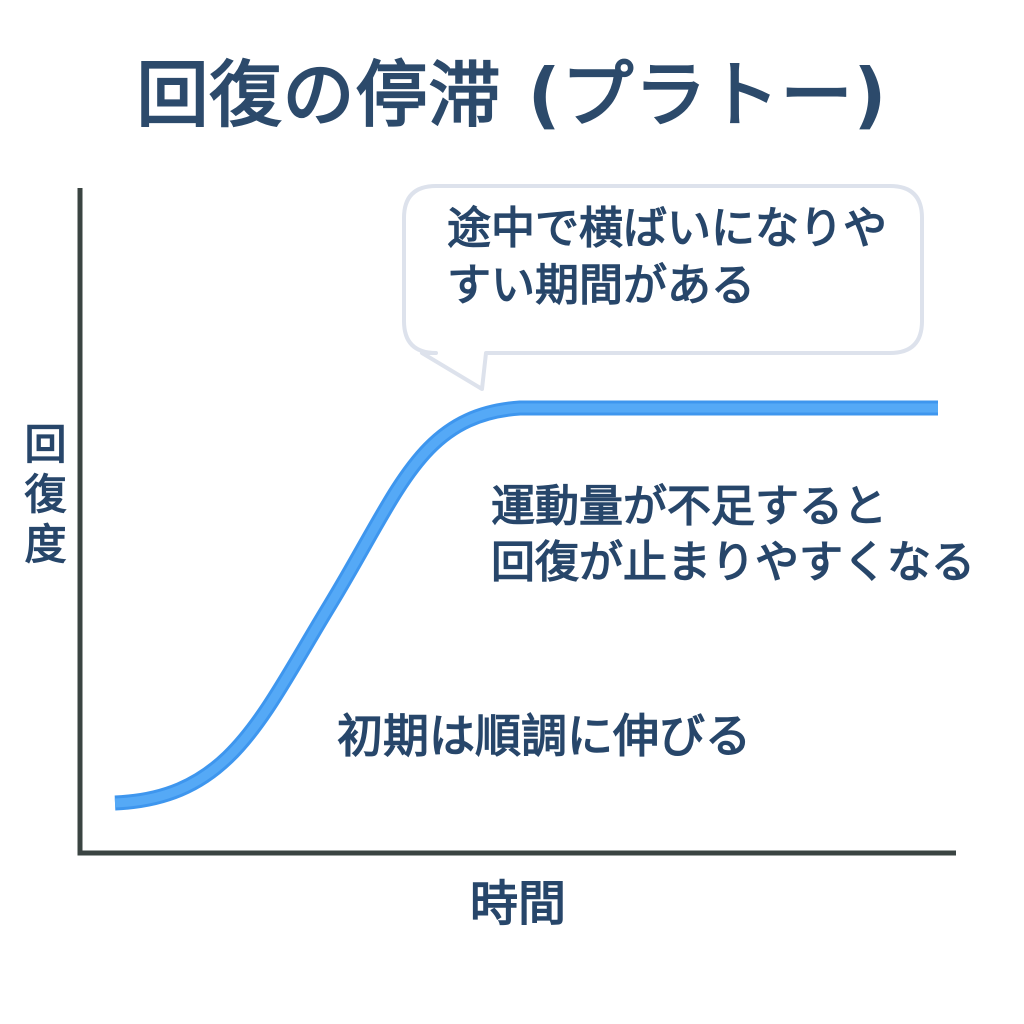 The height and width of the screenshot is (1024, 1024). What do you see at coordinates (689, 506) in the screenshot?
I see `annotation-plateau-cause-line-1: 運動量が不足すると` at bounding box center [689, 506].